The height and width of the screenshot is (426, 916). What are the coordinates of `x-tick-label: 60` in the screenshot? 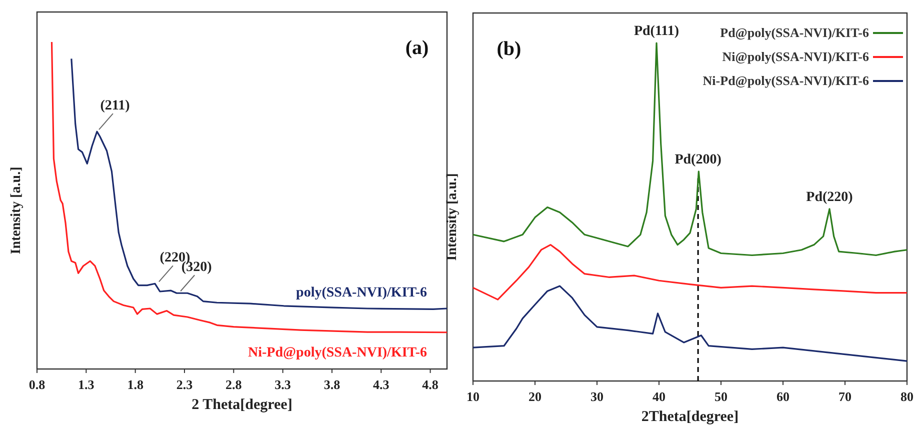 It's located at (783, 396).